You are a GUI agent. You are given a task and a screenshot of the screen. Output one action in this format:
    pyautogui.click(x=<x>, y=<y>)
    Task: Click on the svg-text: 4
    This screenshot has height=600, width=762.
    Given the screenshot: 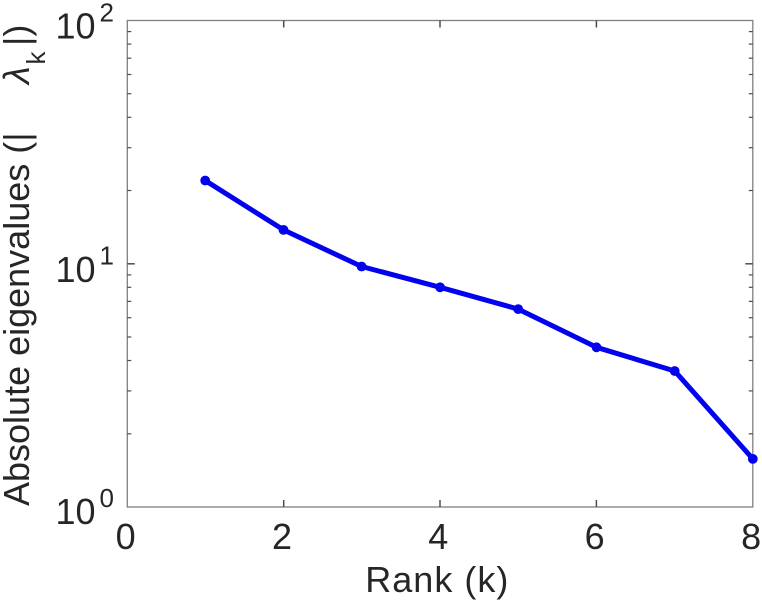 What is the action you would take?
    pyautogui.click(x=438, y=536)
    